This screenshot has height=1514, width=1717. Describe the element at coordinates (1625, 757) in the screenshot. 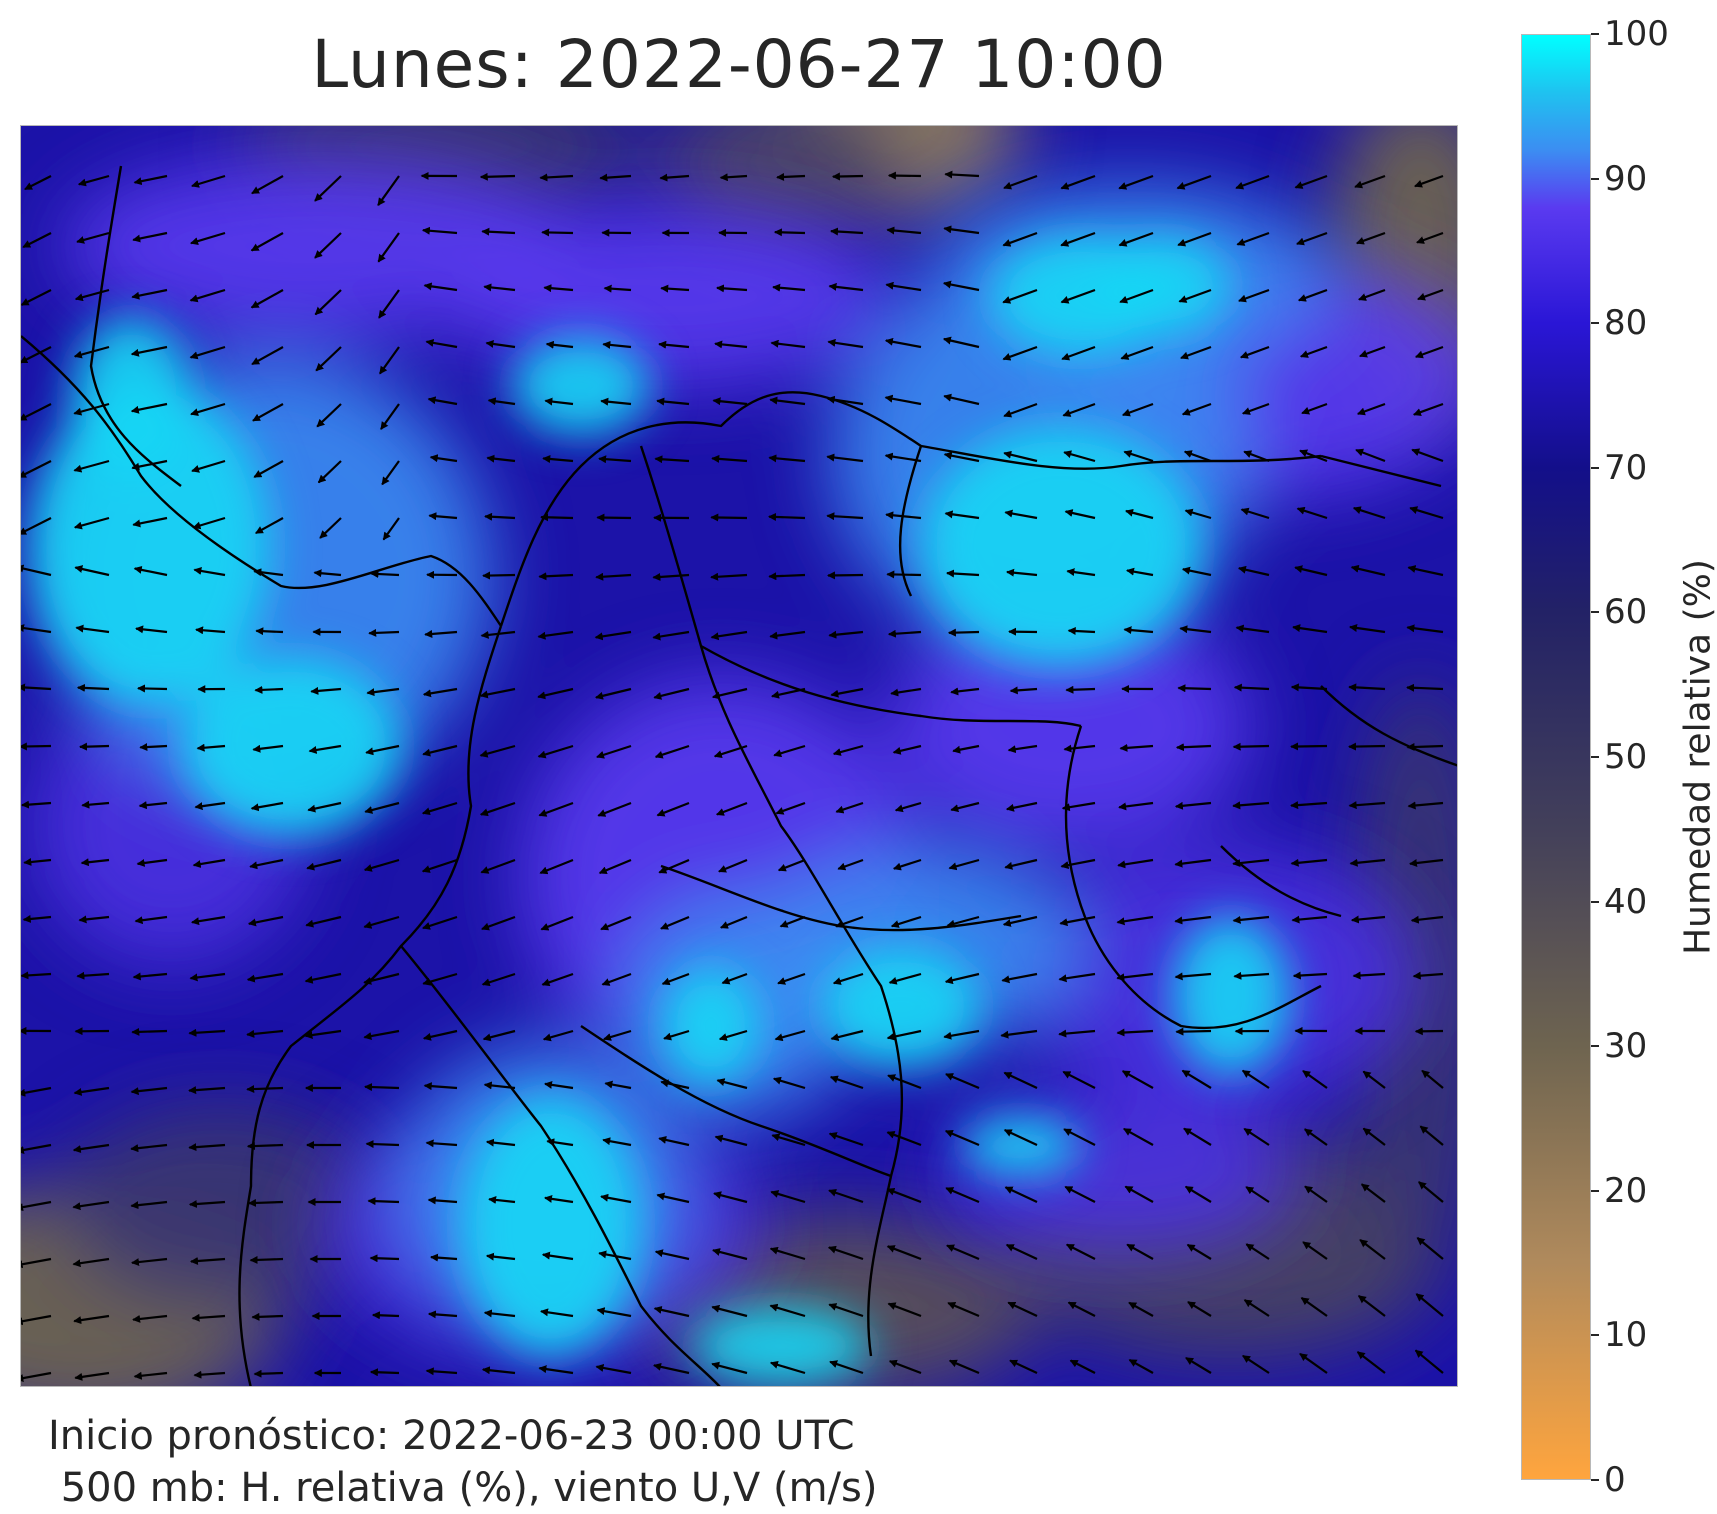

I see `colorbar-tick-label: 50` at that location.